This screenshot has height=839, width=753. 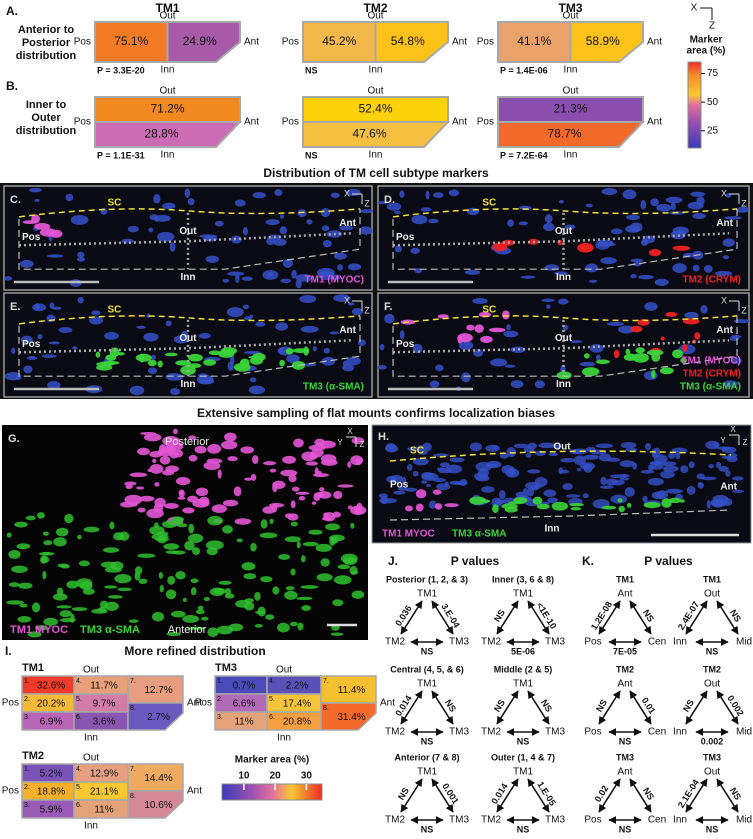 I want to click on cell-number: 5., so click(x=79, y=699).